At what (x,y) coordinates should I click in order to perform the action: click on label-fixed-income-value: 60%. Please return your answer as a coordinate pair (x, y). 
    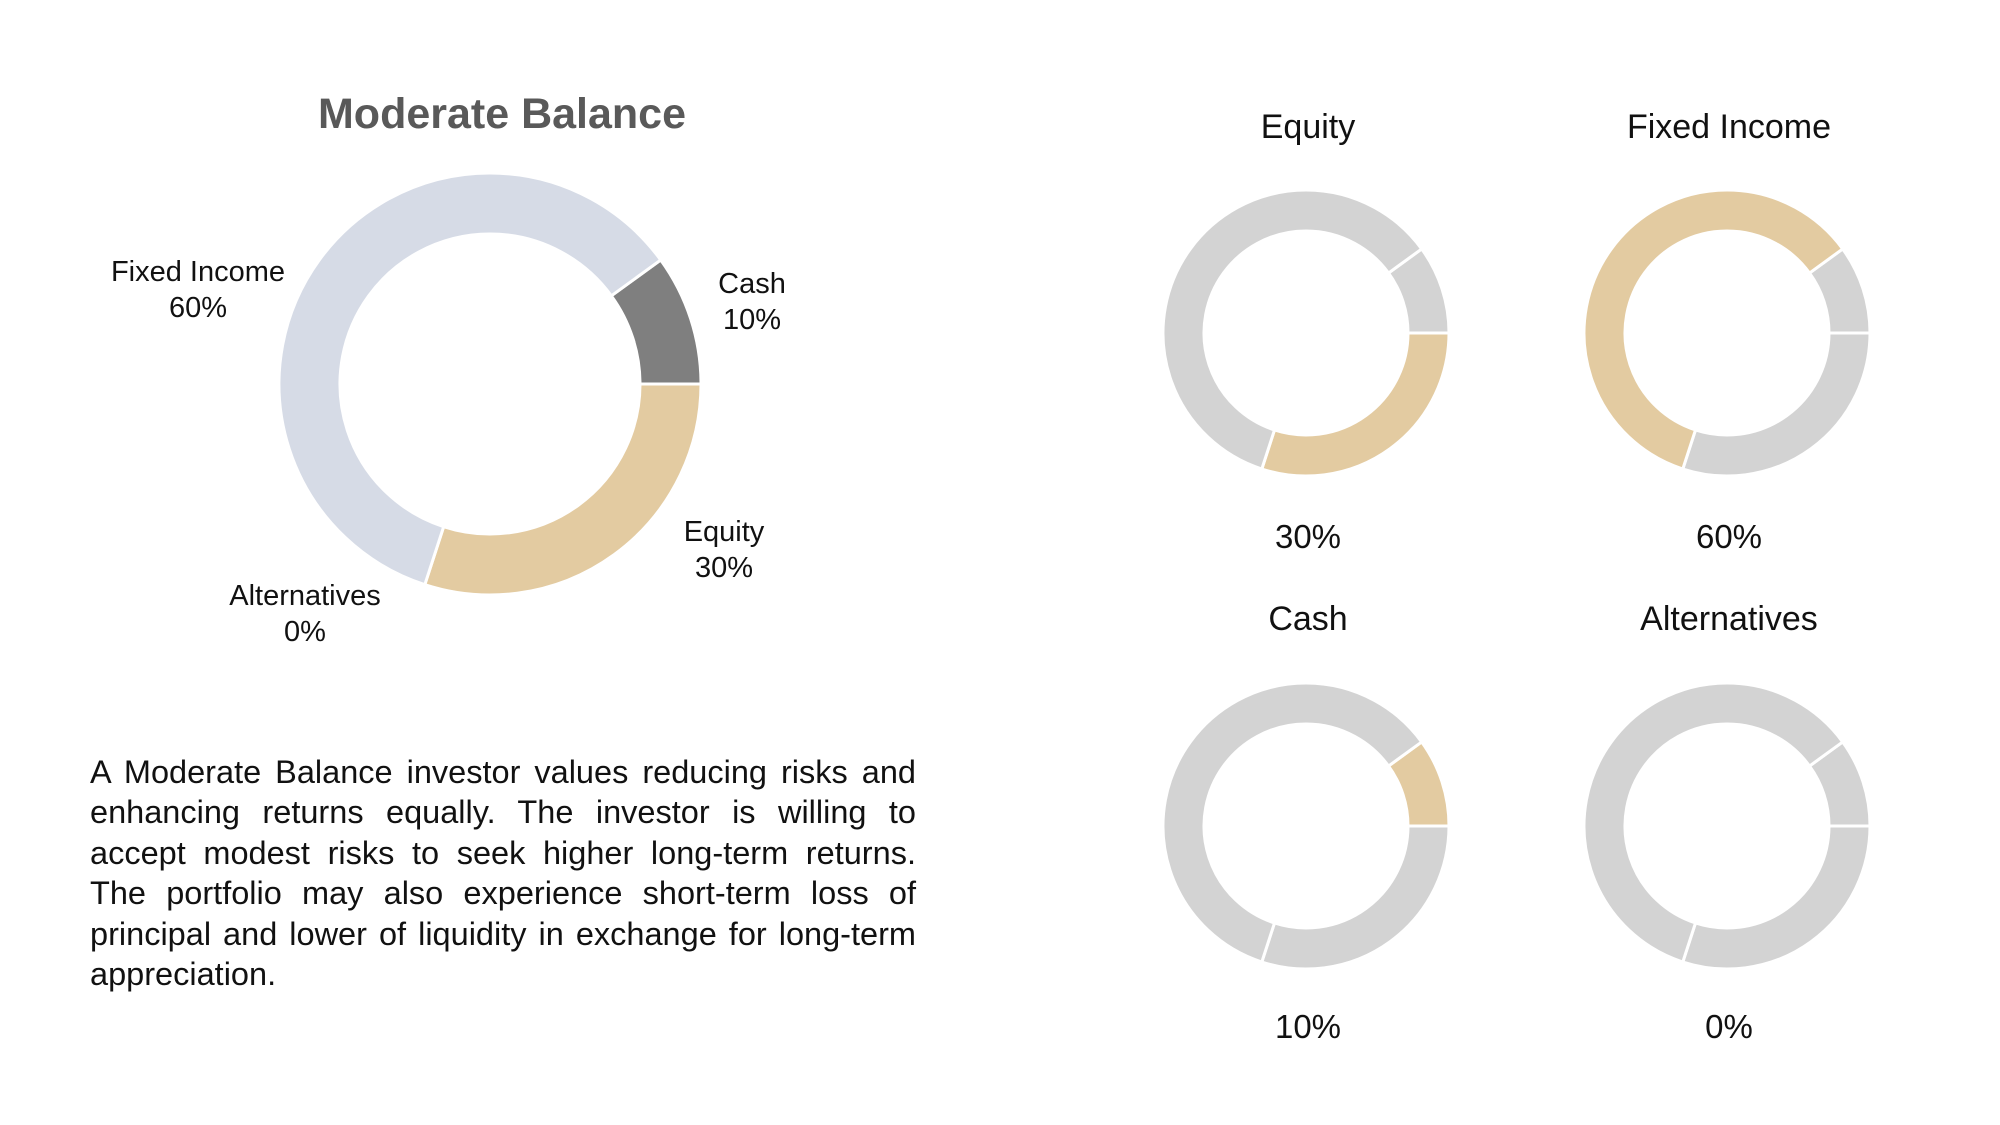
    Looking at the image, I should click on (198, 308).